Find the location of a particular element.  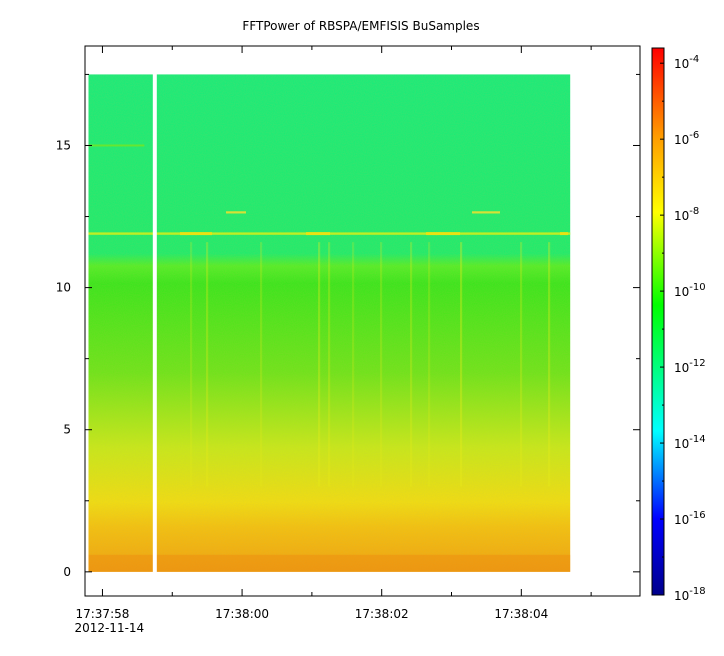

emission-line-15khz is located at coordinates (116, 145).